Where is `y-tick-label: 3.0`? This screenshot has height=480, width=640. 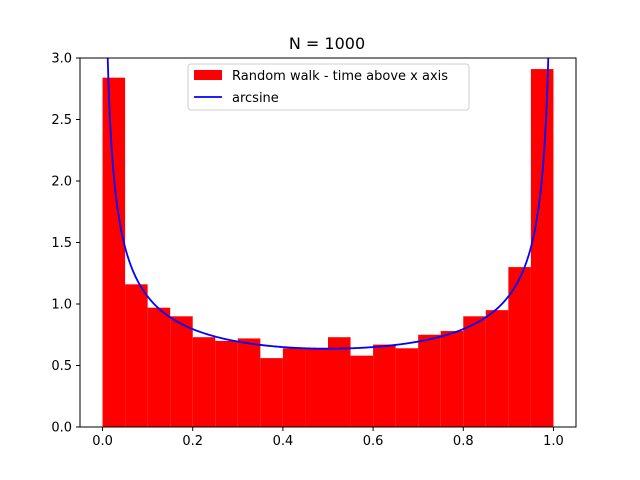
y-tick-label: 3.0 is located at coordinates (61, 59).